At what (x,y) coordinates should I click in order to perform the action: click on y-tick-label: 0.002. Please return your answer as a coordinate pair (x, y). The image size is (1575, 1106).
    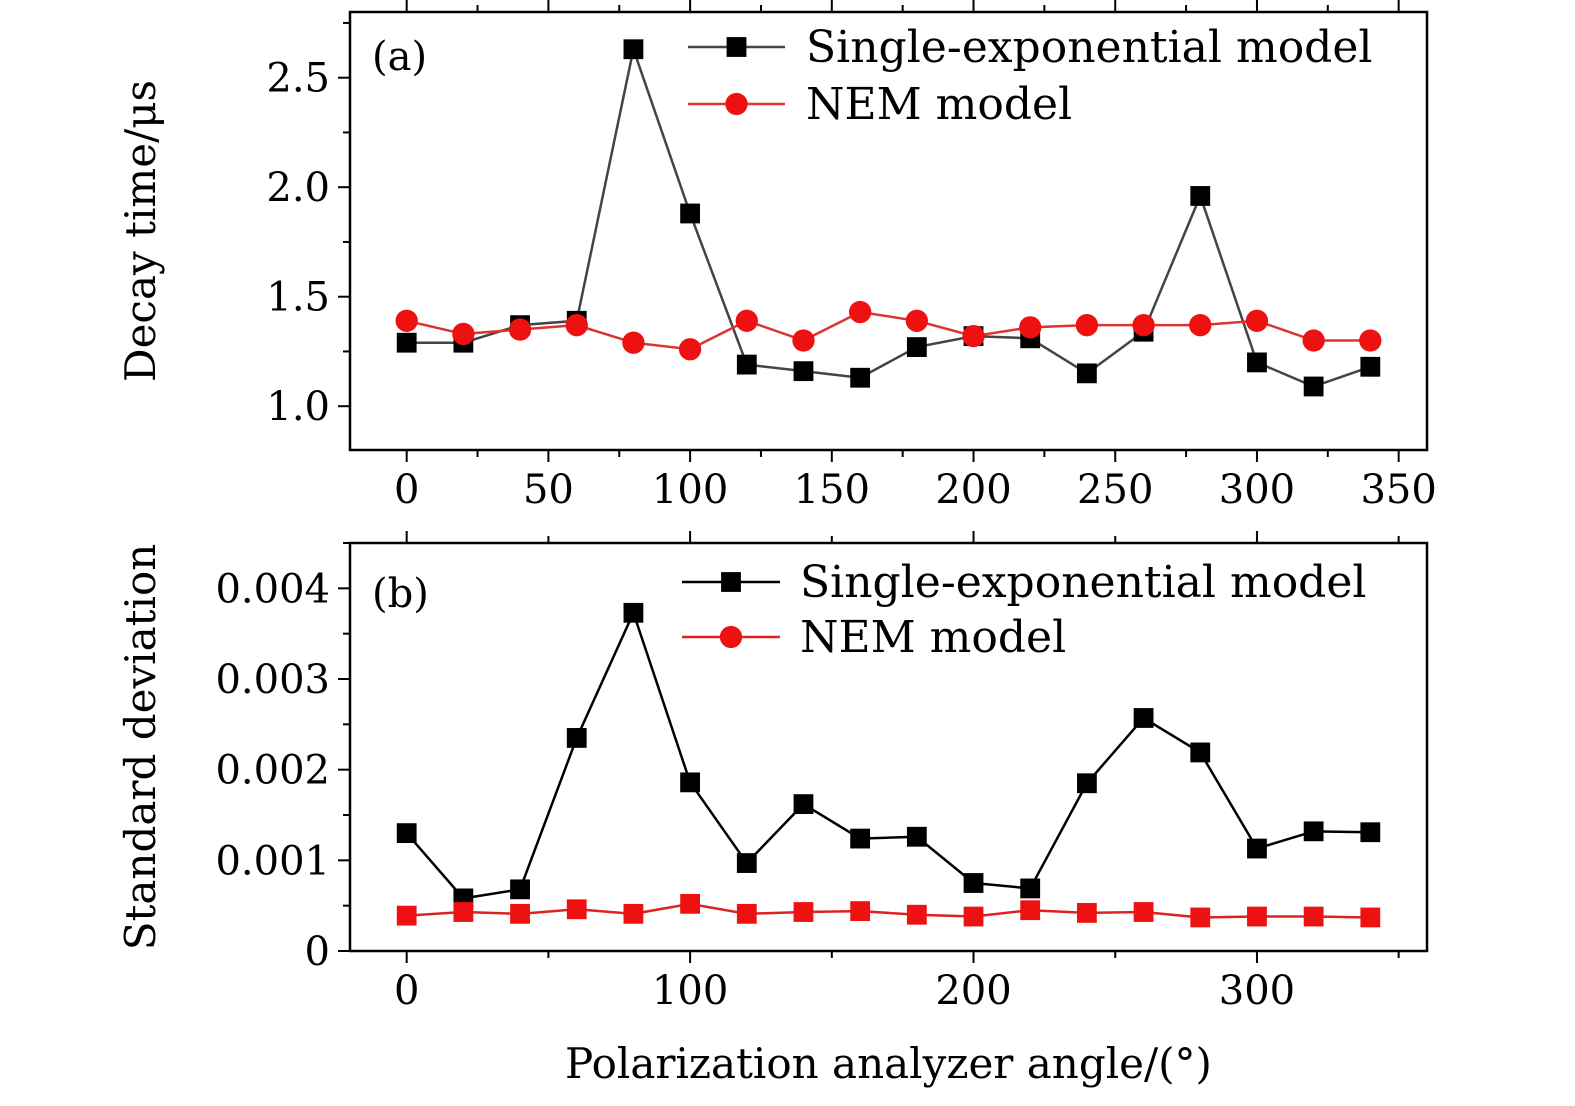
    Looking at the image, I should click on (272, 771).